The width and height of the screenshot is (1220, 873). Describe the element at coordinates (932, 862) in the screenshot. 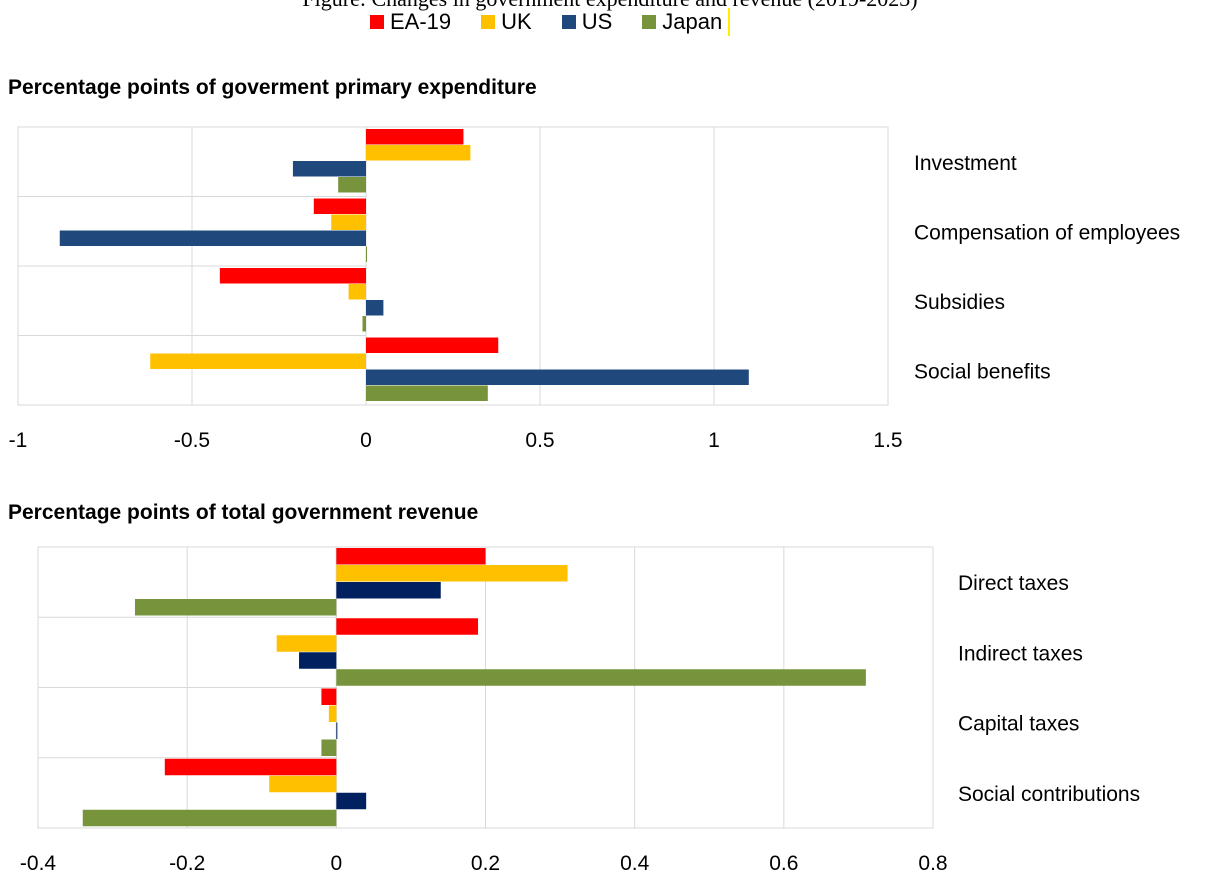

I see `x-tick-label: 0.8` at that location.